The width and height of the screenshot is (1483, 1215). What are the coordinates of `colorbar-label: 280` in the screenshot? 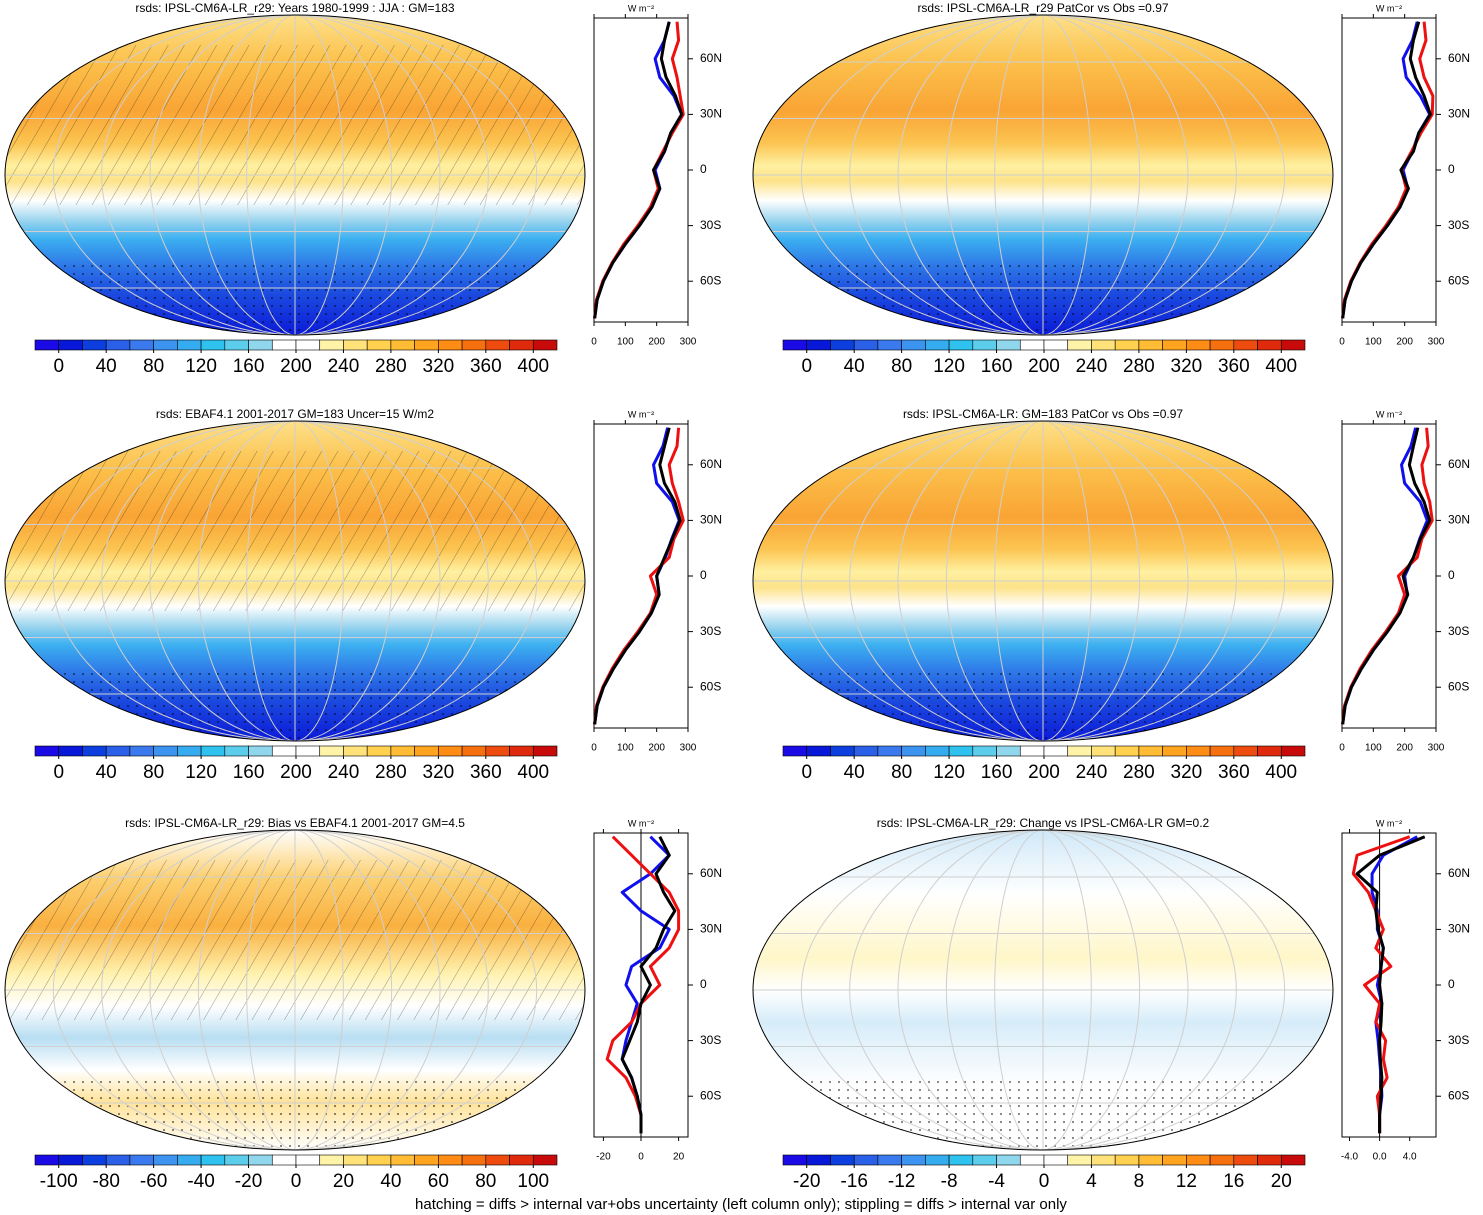 It's located at (391, 366).